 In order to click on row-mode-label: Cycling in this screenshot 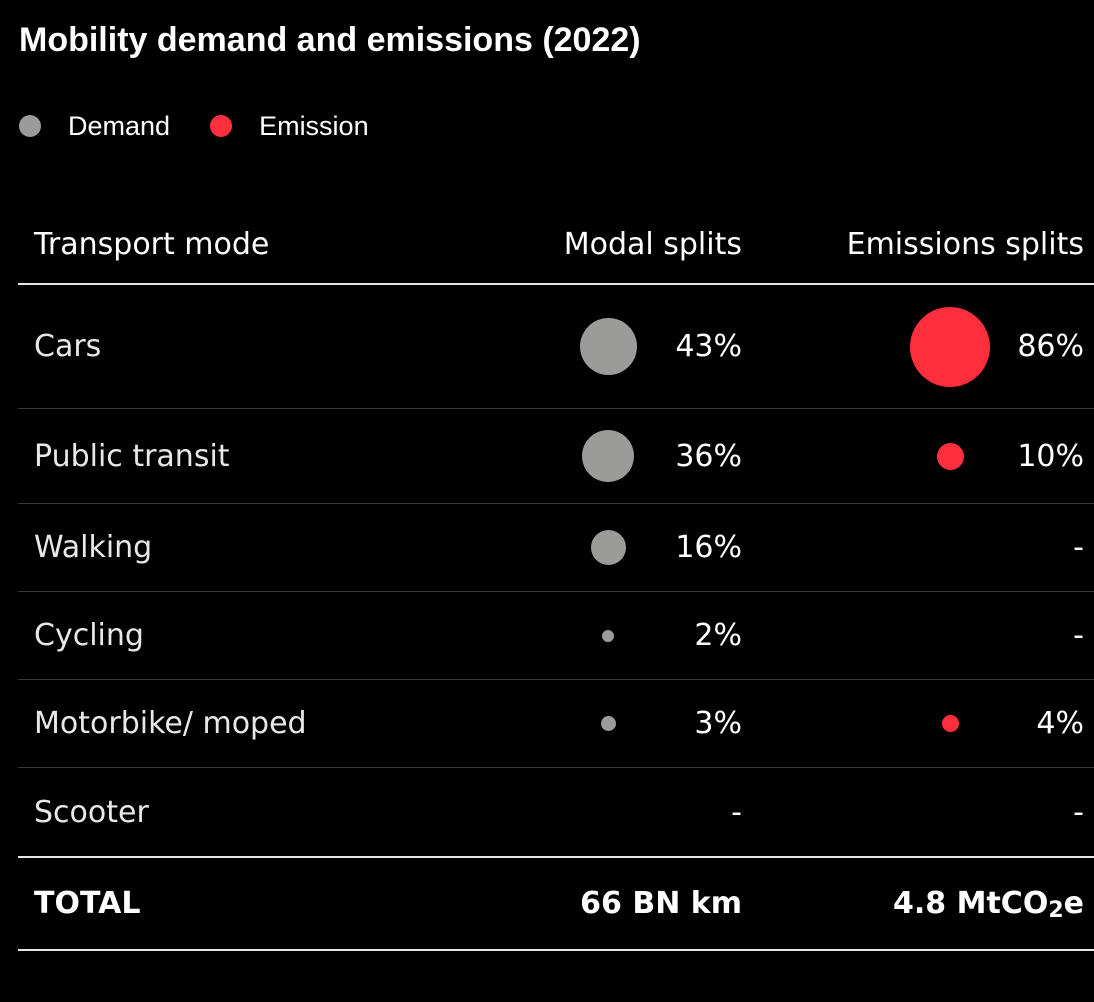, I will do `click(89, 635)`.